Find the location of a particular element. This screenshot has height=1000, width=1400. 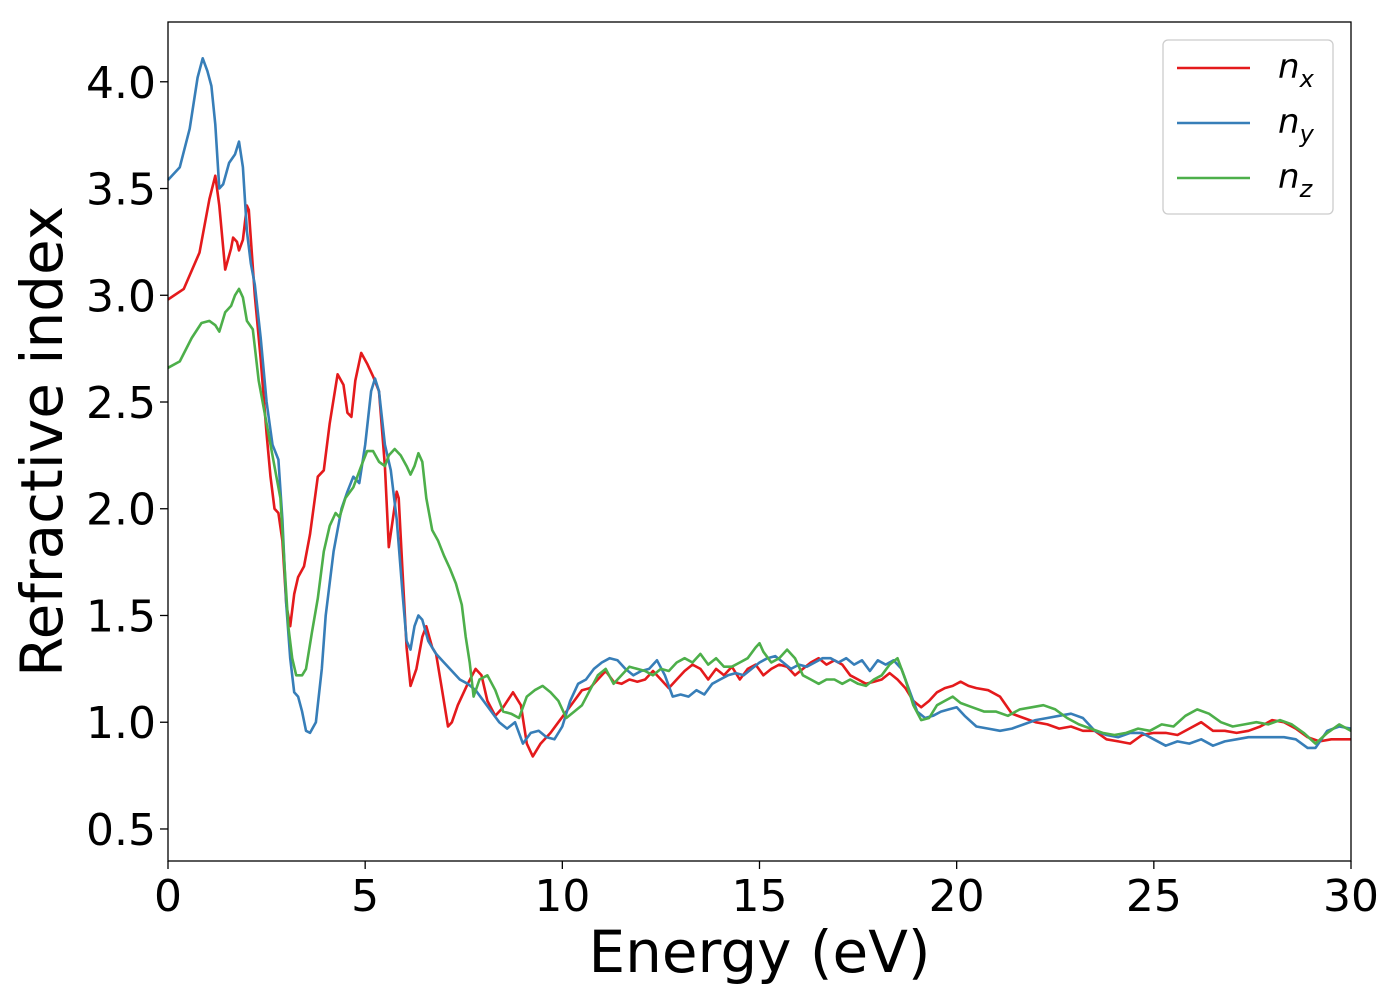

x-axis-title: Energy (eV) is located at coordinates (759, 952).